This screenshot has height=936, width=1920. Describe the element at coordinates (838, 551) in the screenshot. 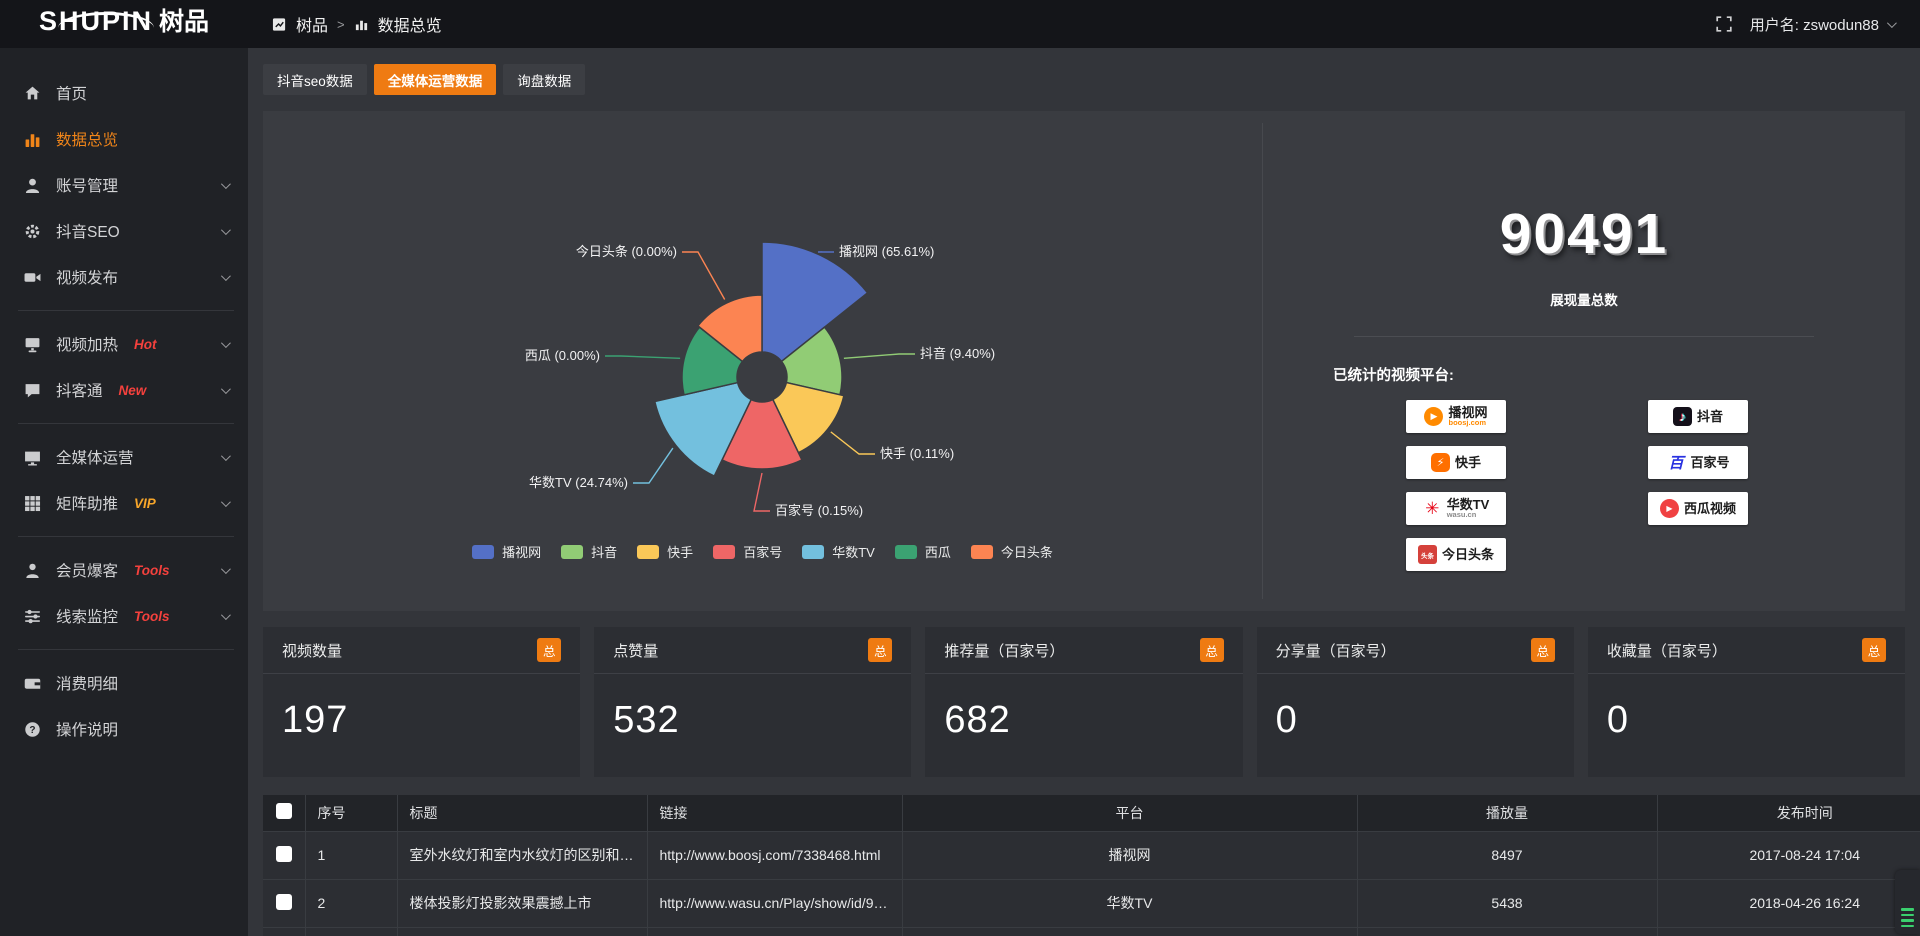

I see `legend-item-5: 华数TV` at that location.